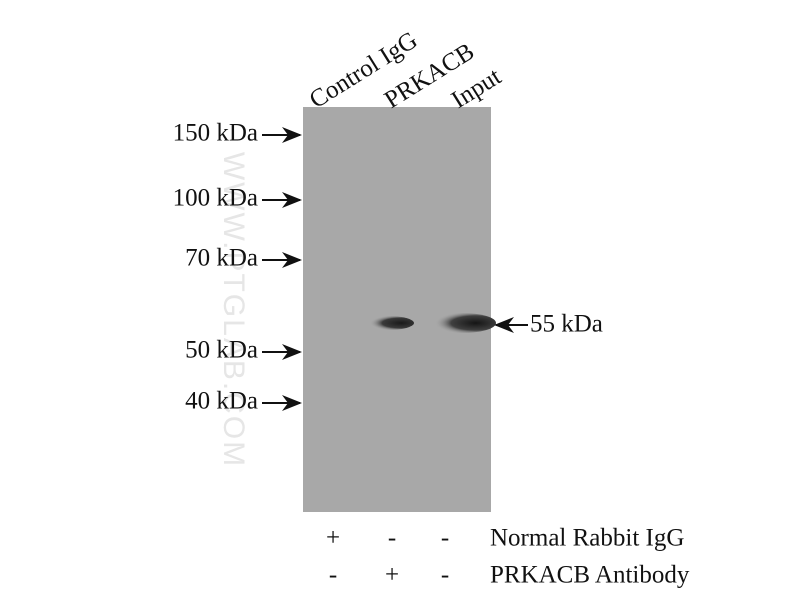  Describe the element at coordinates (590, 575) in the screenshot. I see `row-label: PRKACB Antibody` at that location.